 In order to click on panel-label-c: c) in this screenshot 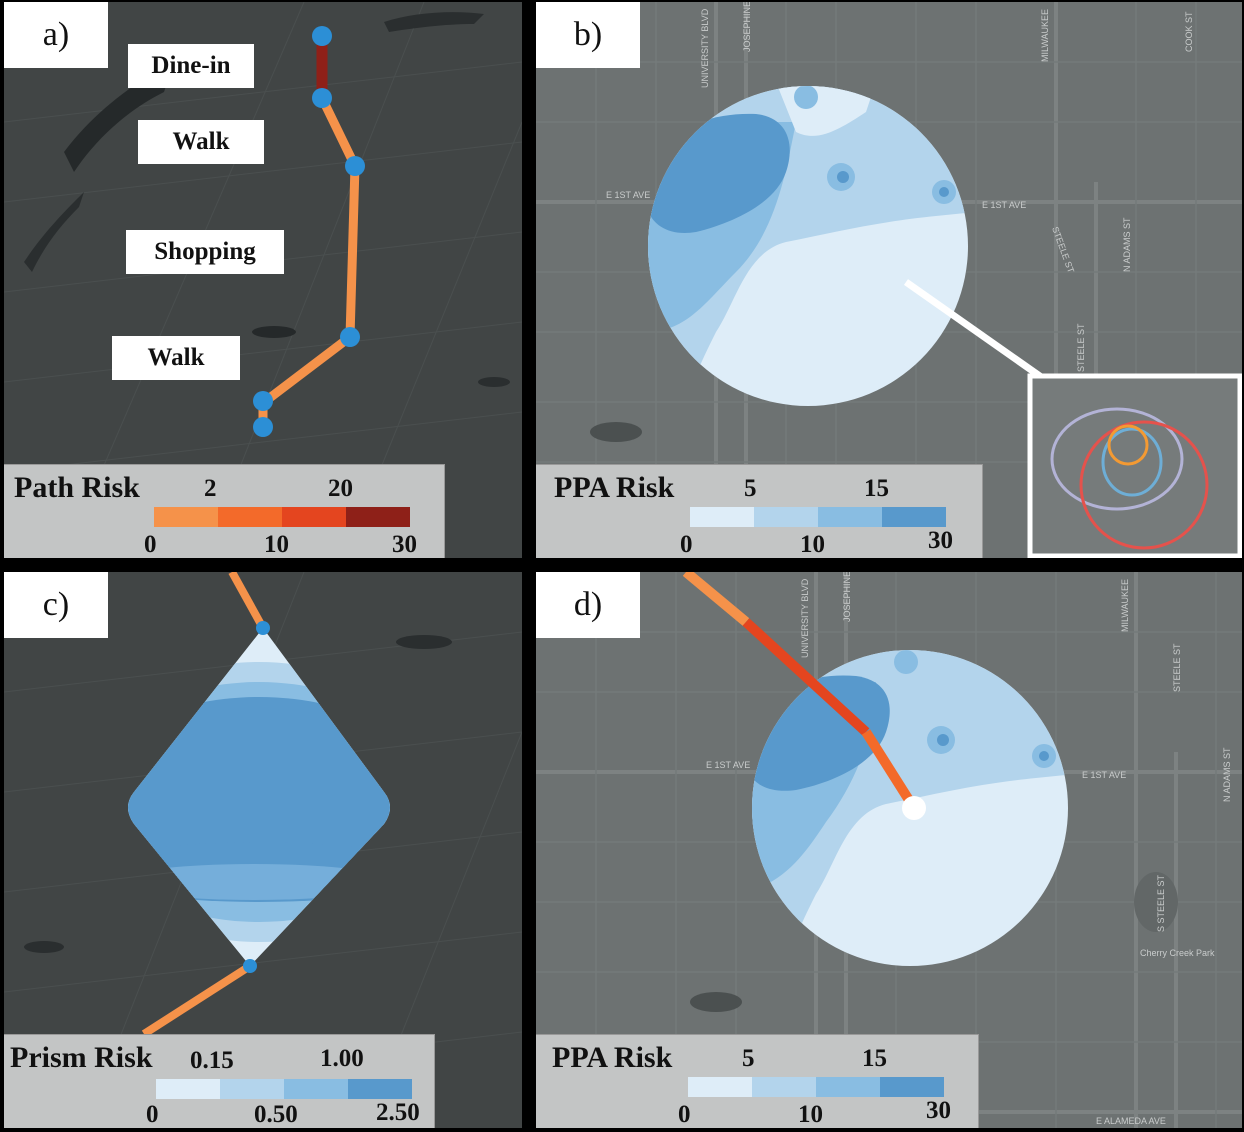, I will do `click(56, 605)`.